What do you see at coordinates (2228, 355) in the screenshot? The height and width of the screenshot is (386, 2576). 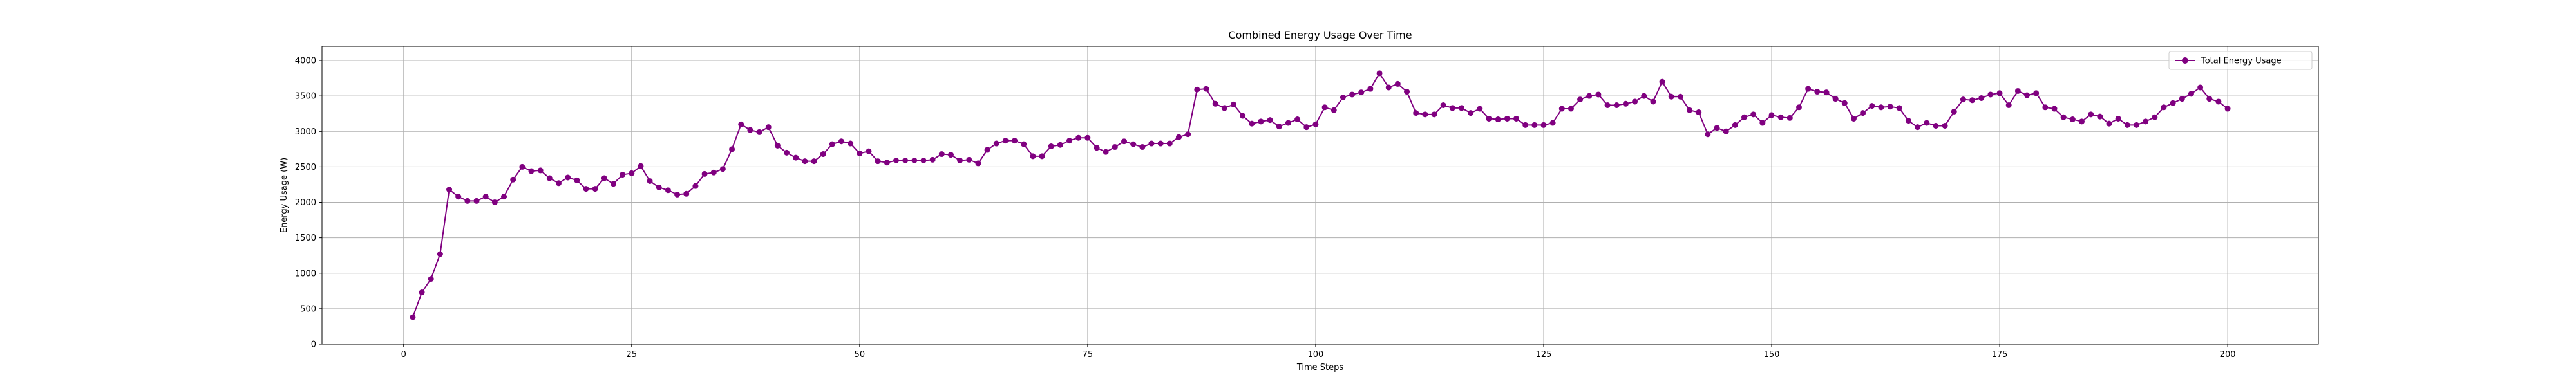 I see `x-tick-label: 200` at bounding box center [2228, 355].